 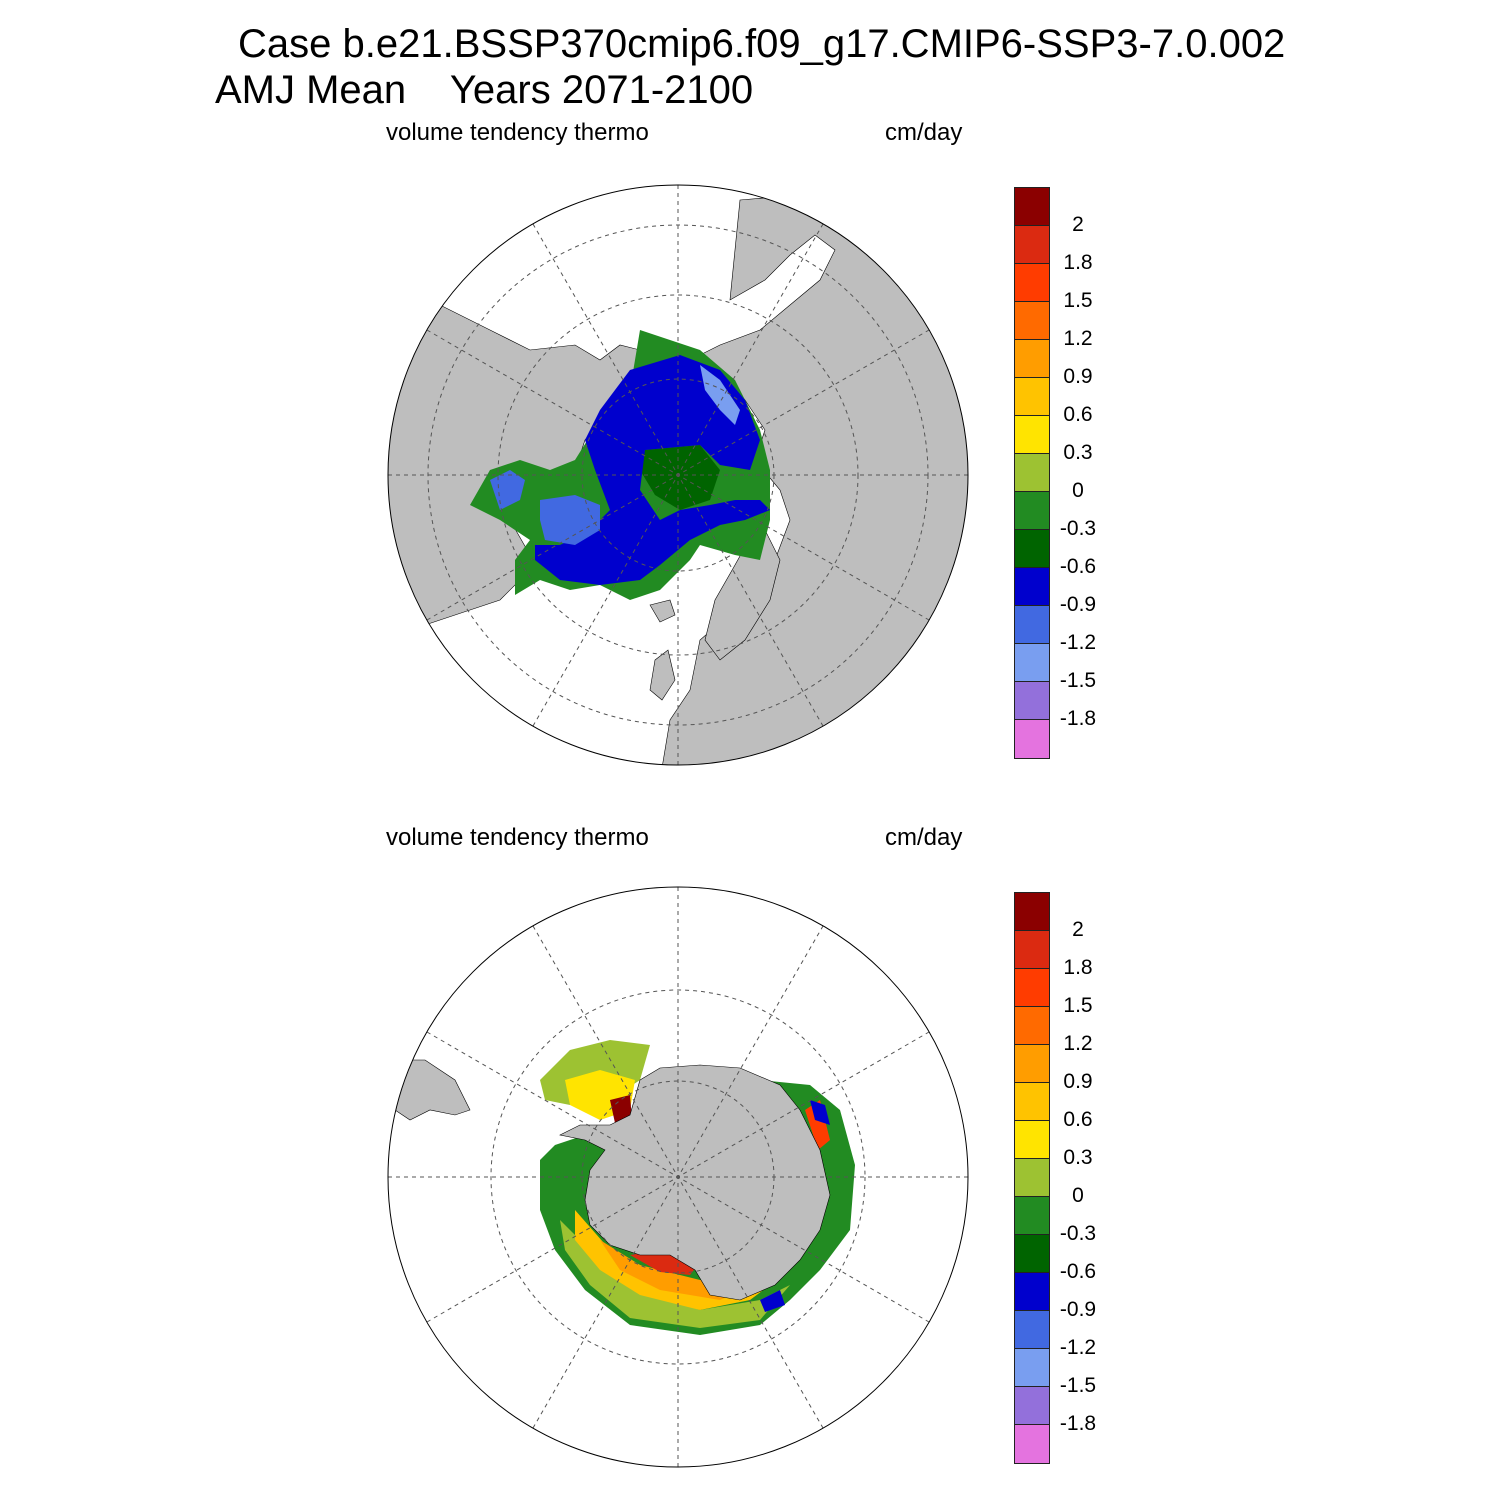 What do you see at coordinates (924, 837) in the screenshot?
I see `panel2-units-label: cm/day` at bounding box center [924, 837].